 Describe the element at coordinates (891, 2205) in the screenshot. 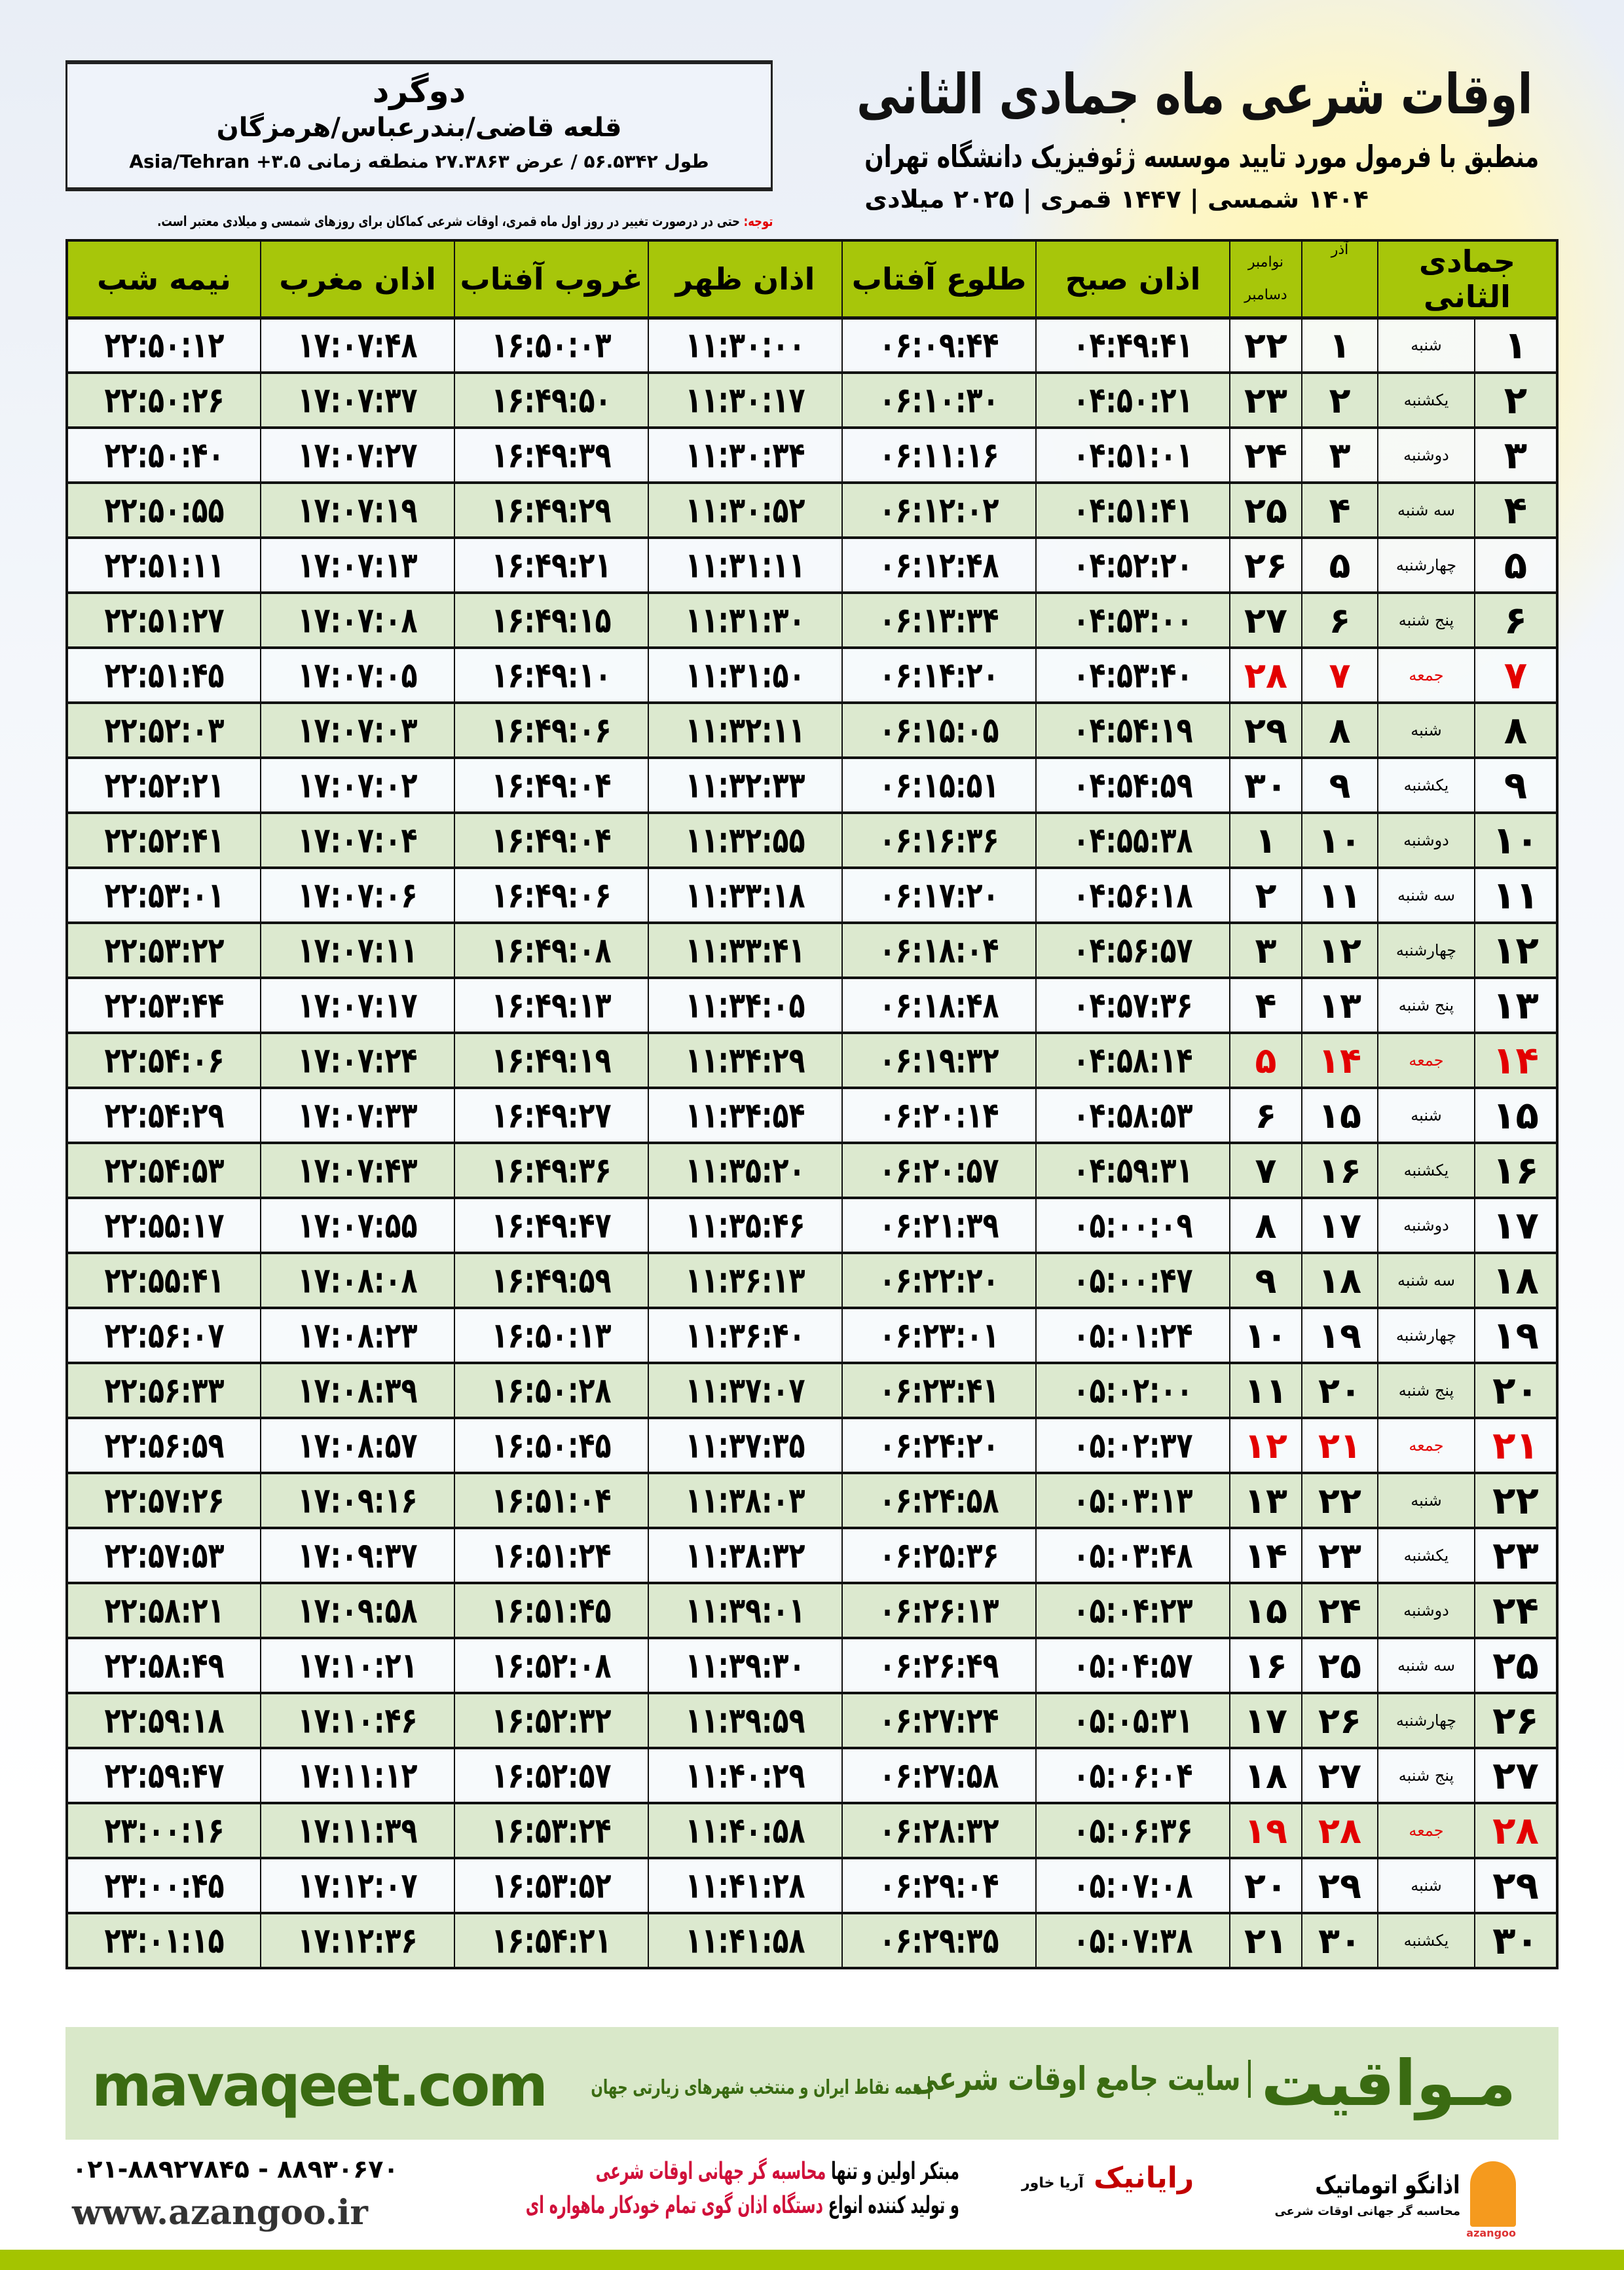

I see `footer-line2: و تولید کننده انواع` at that location.